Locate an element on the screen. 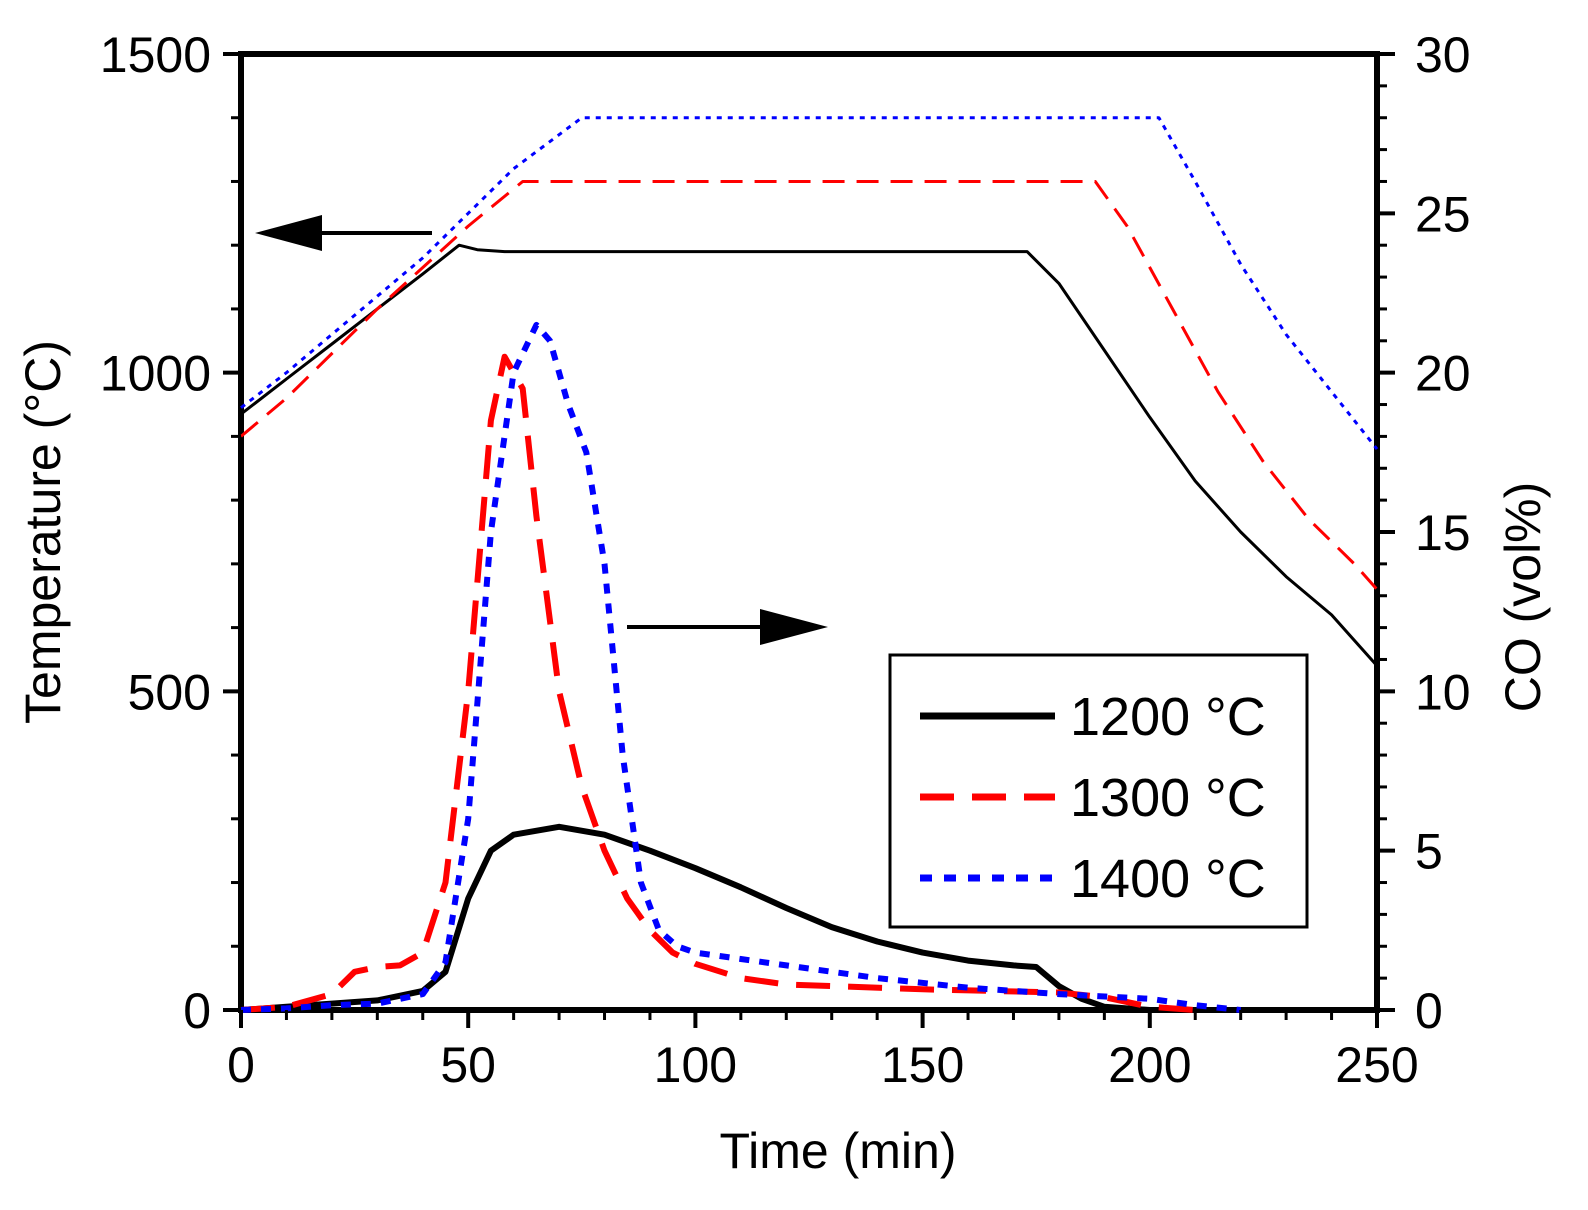  y-right-tick-label: 25 is located at coordinates (1443, 214).